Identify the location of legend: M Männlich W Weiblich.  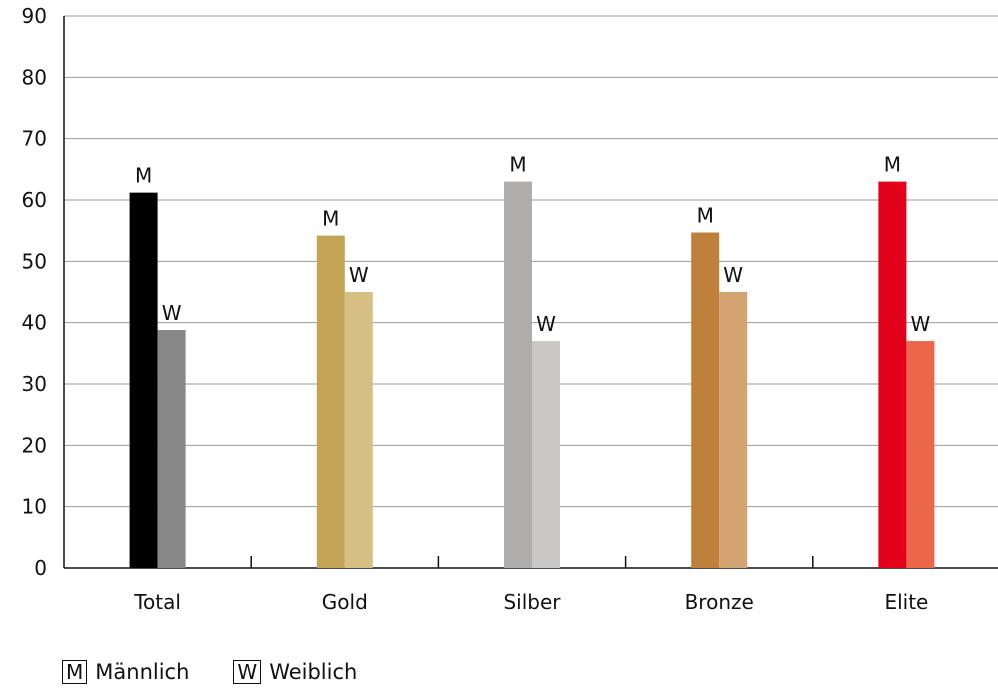
(209, 672).